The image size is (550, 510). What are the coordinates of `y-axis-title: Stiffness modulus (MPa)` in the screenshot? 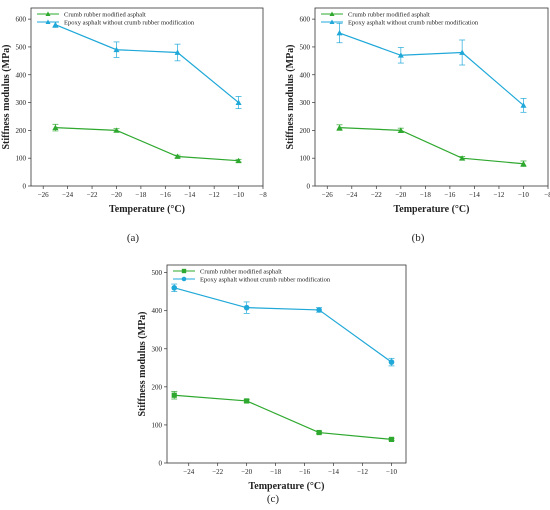 It's located at (142, 363).